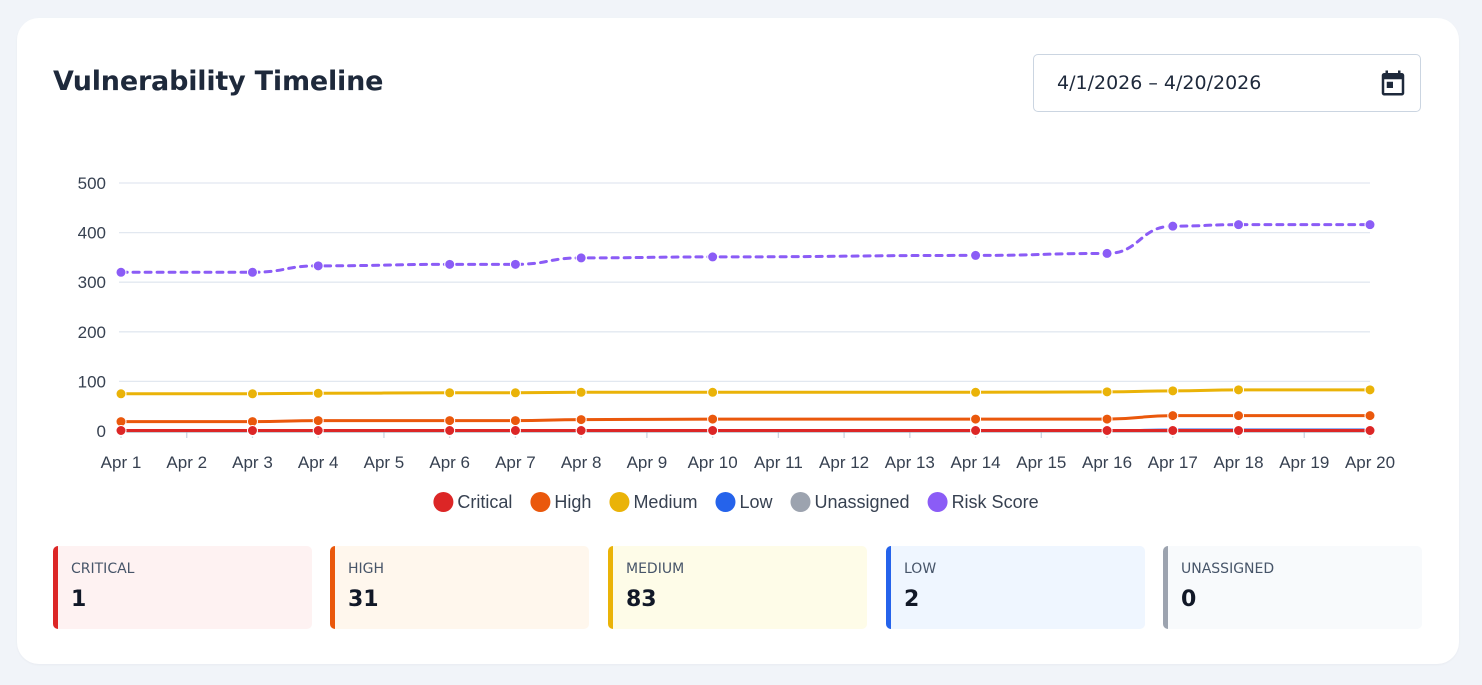  What do you see at coordinates (655, 569) in the screenshot?
I see `stat-label: MEDIUM` at bounding box center [655, 569].